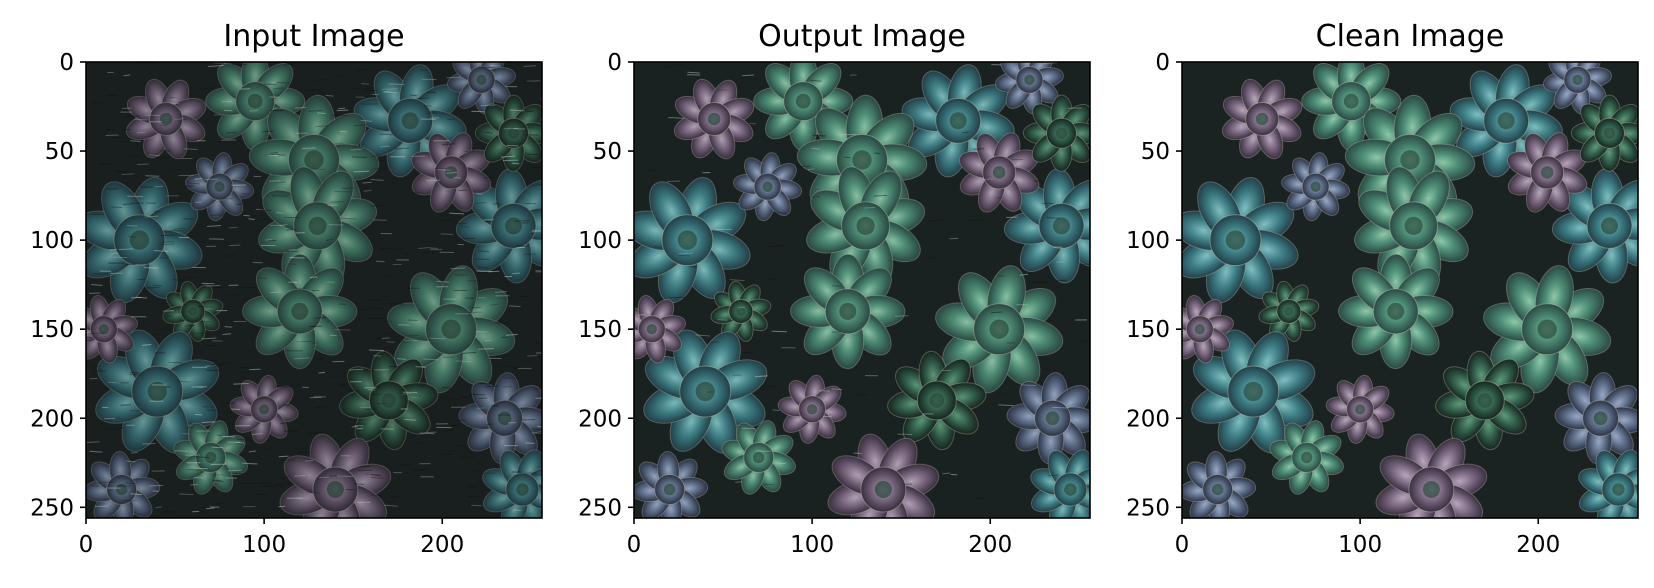 The image size is (1654, 588). Describe the element at coordinates (1410, 36) in the screenshot. I see `panel-title: Clean Image` at that location.